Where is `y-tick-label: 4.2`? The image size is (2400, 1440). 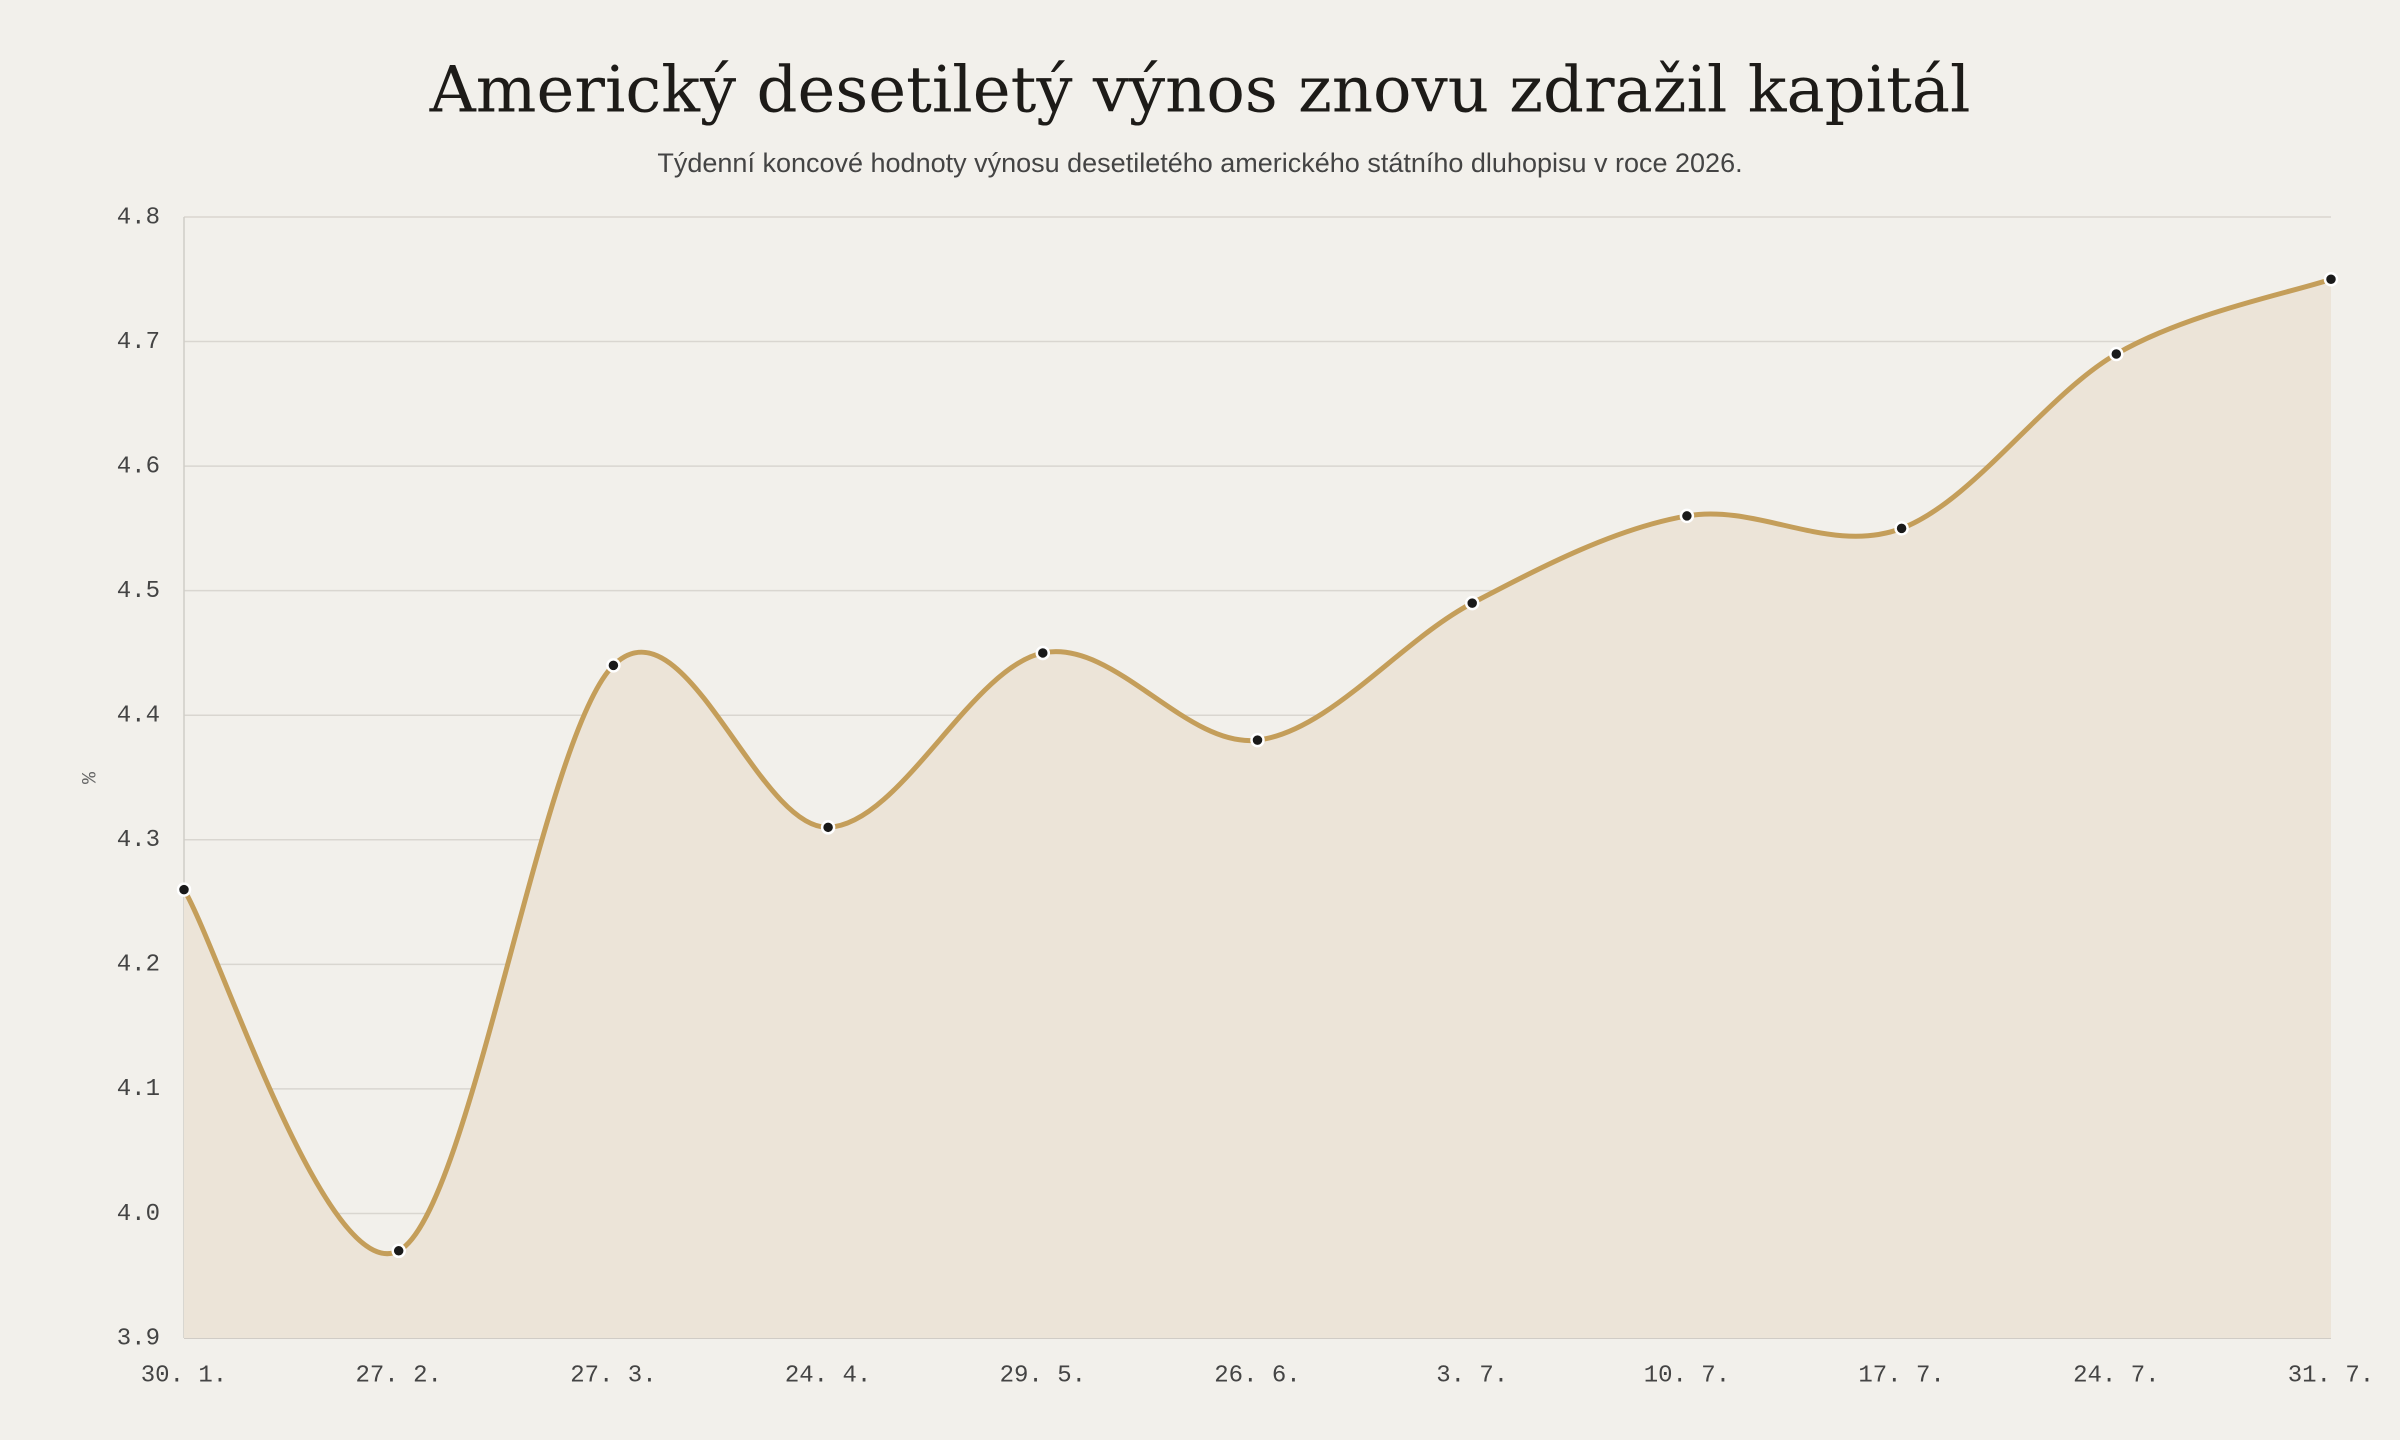
y-tick-label: 4.2 is located at coordinates (138, 965).